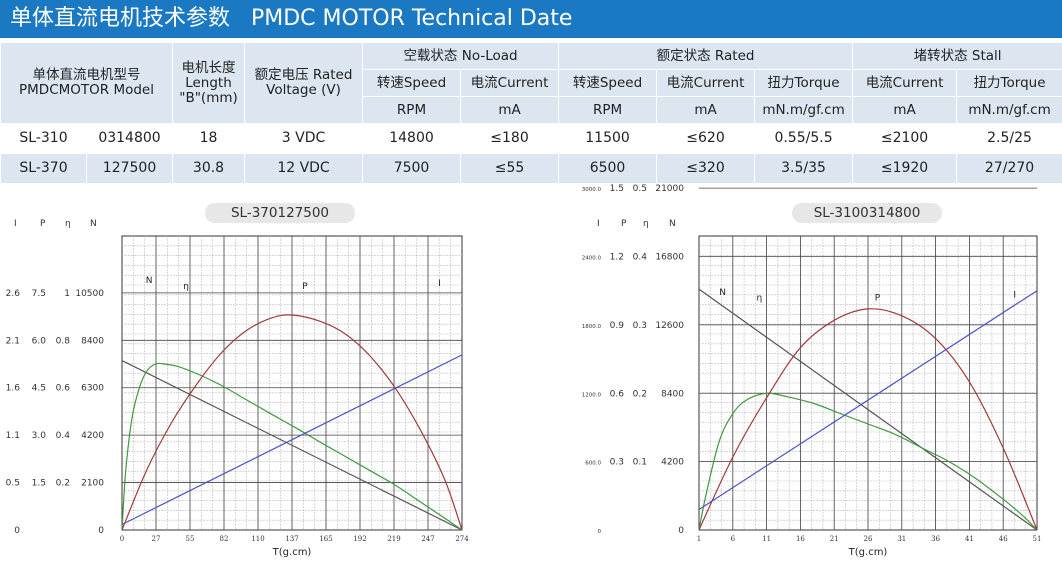  I want to click on y-tick-label-eta: 1, so click(67, 294).